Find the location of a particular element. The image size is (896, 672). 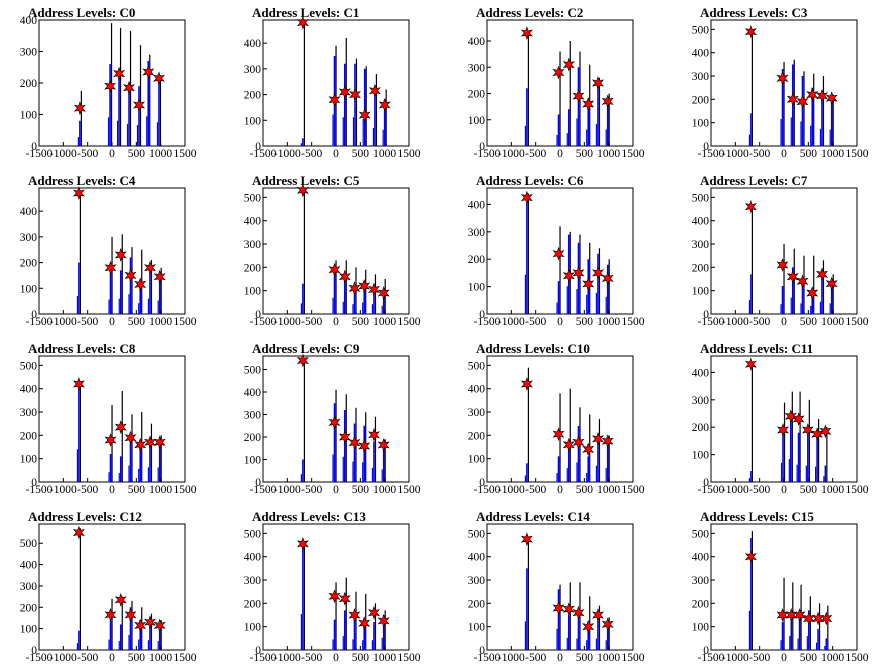

chart-title: Address Levels: C14 is located at coordinates (533, 516).